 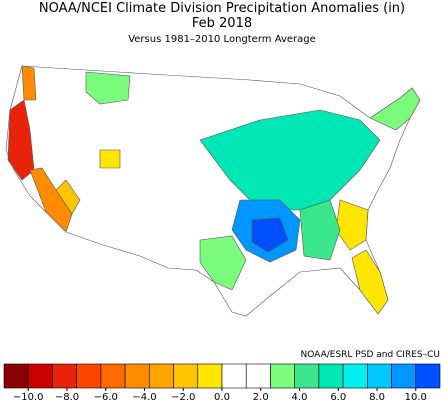 I want to click on colorbar-tick-label: 0.0, so click(x=222, y=396).